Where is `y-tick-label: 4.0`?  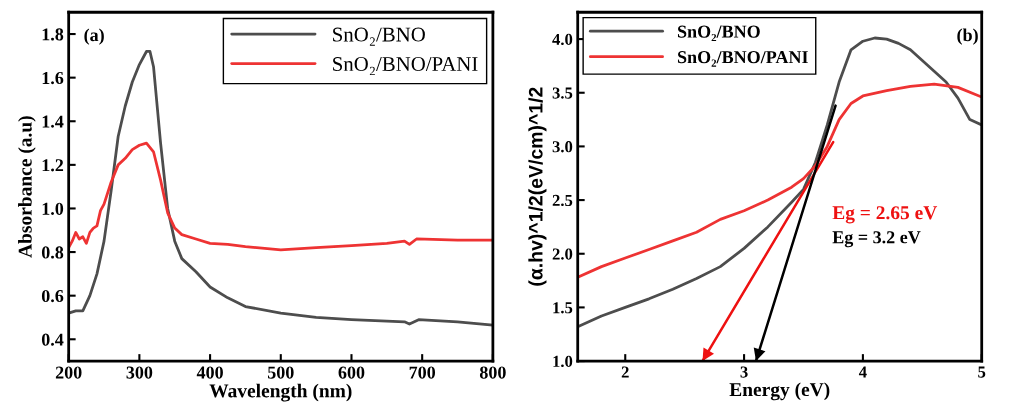 y-tick-label: 4.0 is located at coordinates (562, 39).